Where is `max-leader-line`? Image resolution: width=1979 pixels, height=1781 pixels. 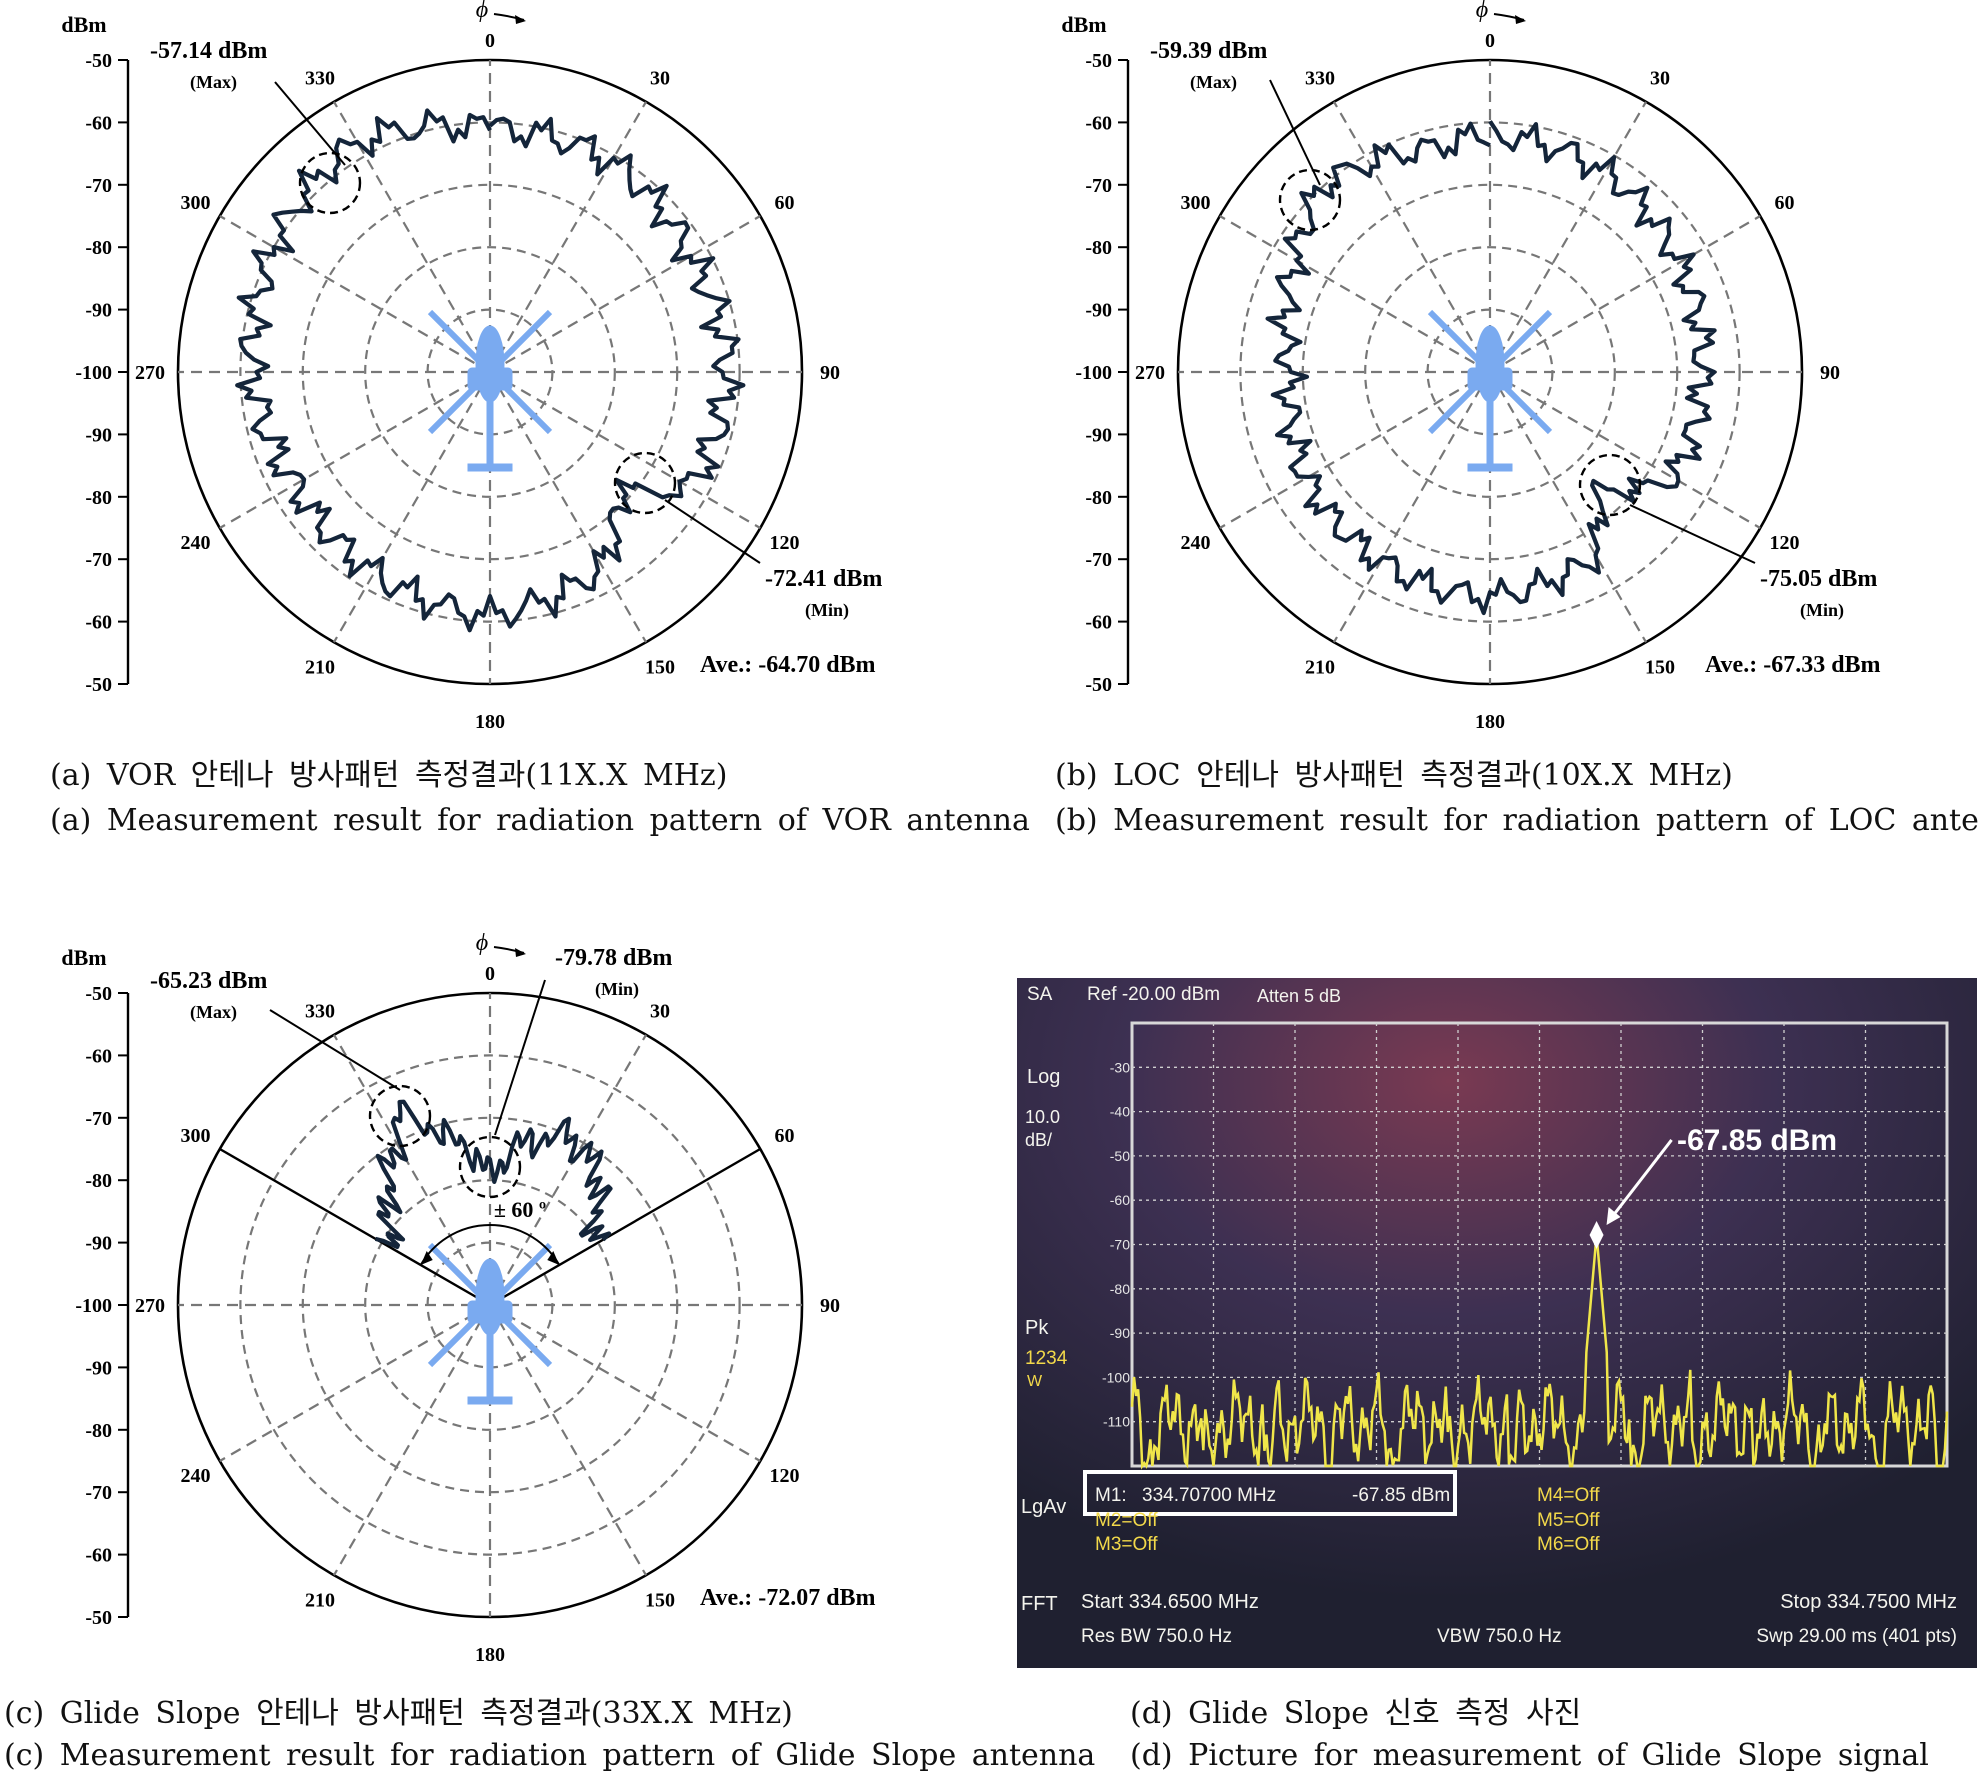 max-leader-line is located at coordinates (335, 1050).